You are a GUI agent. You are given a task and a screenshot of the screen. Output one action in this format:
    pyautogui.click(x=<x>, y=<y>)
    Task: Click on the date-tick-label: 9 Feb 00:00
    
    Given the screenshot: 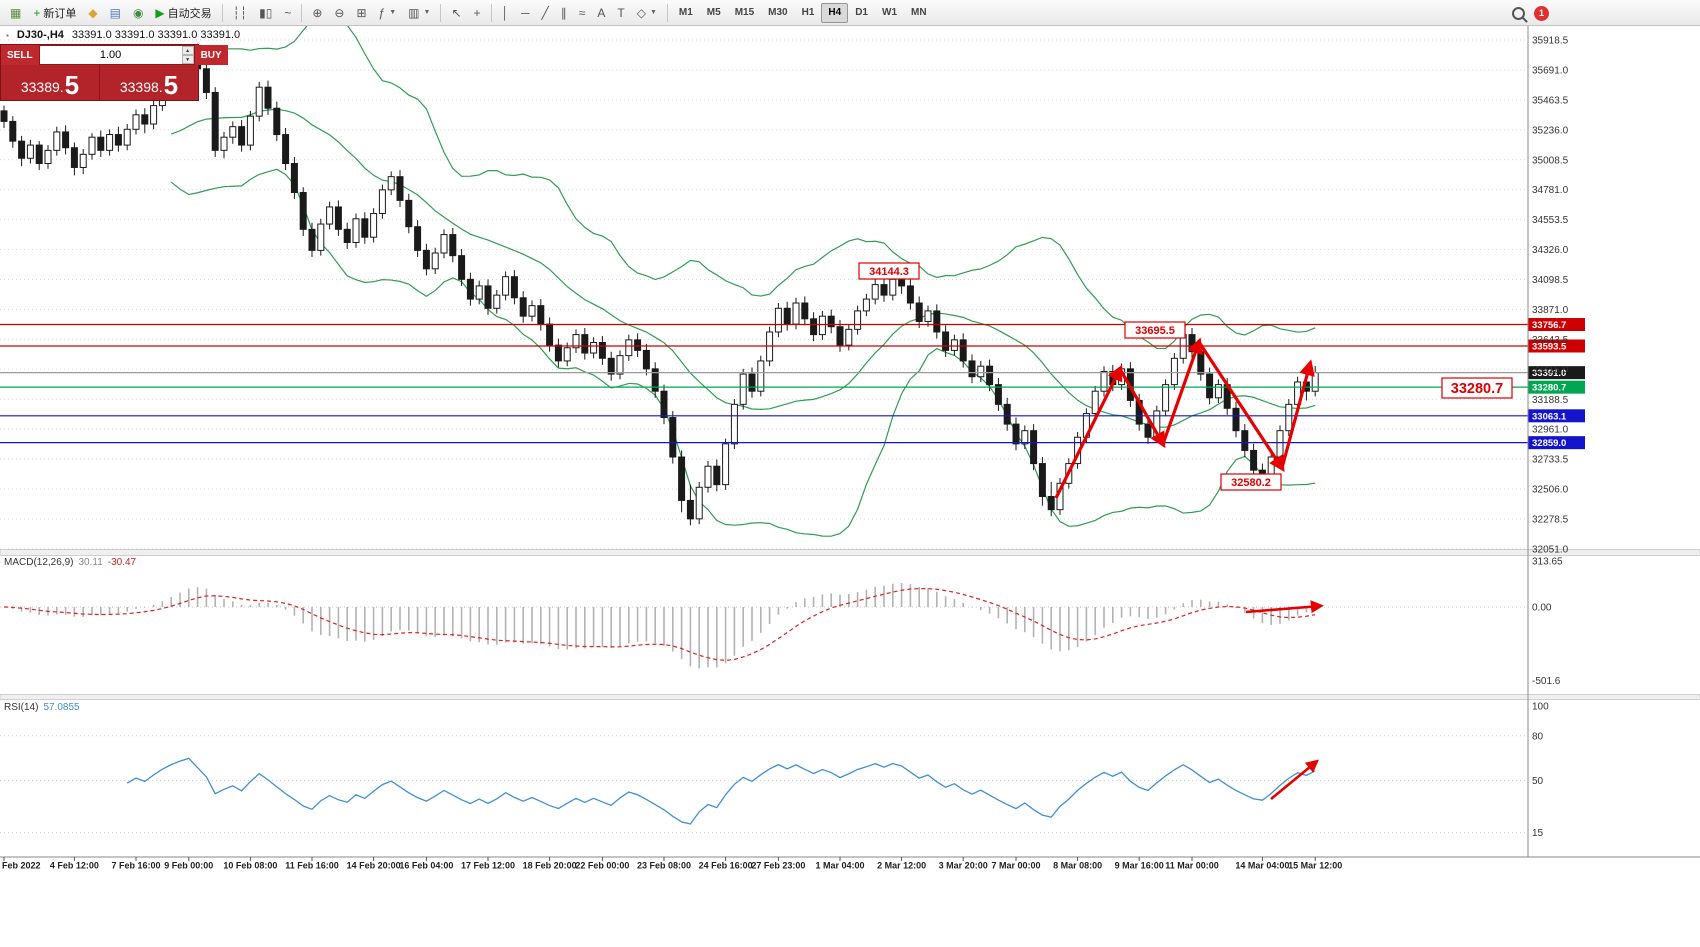 What is the action you would take?
    pyautogui.click(x=188, y=866)
    